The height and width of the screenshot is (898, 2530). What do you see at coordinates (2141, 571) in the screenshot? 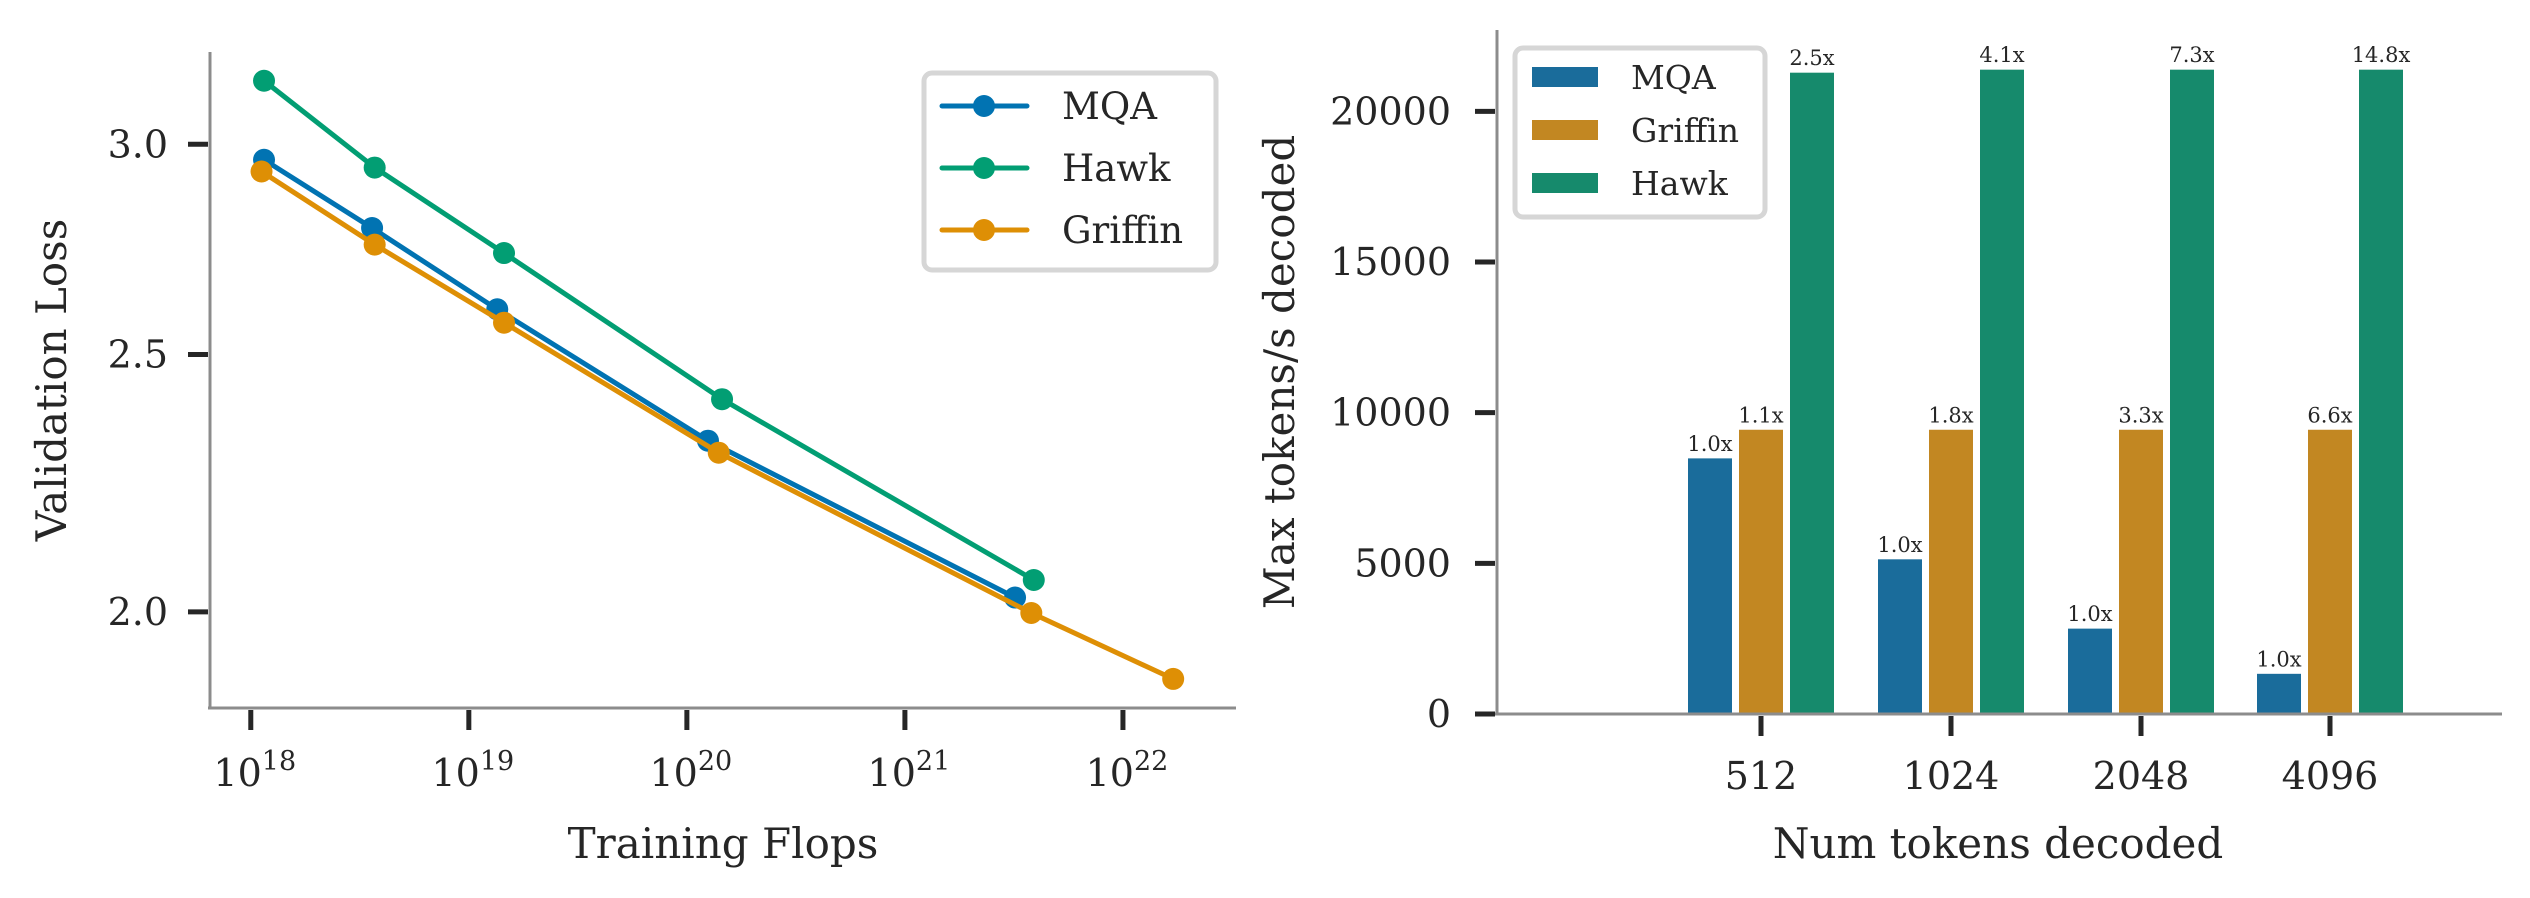
I see `bar-griffin-2048` at bounding box center [2141, 571].